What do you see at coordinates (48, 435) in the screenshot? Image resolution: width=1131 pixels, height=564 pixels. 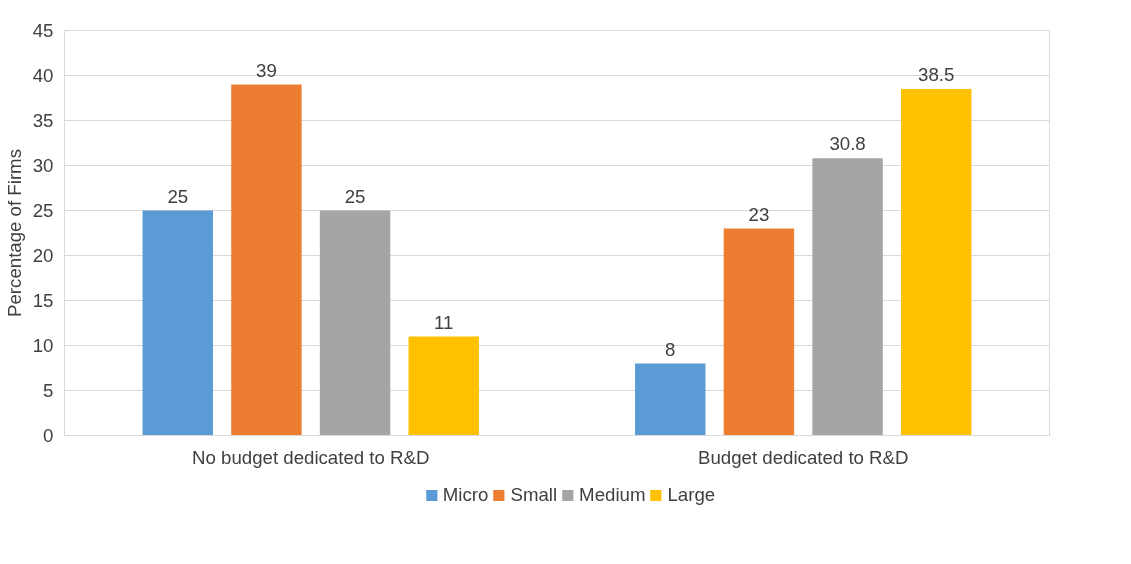 I see `y-tick-label: 0` at bounding box center [48, 435].